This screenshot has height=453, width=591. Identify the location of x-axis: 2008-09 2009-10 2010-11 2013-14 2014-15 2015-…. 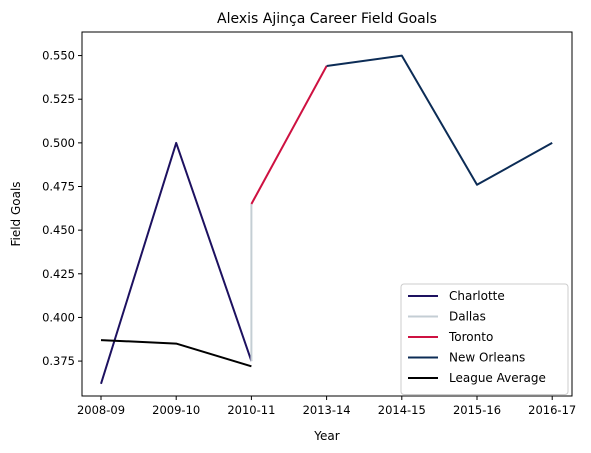
(326, 406).